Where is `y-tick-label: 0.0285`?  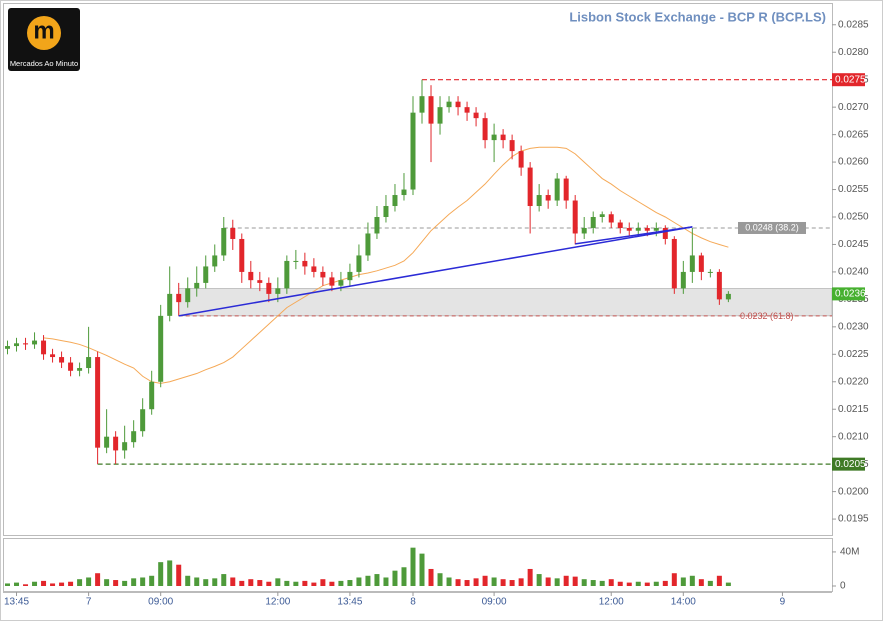
y-tick-label: 0.0285 is located at coordinates (853, 24).